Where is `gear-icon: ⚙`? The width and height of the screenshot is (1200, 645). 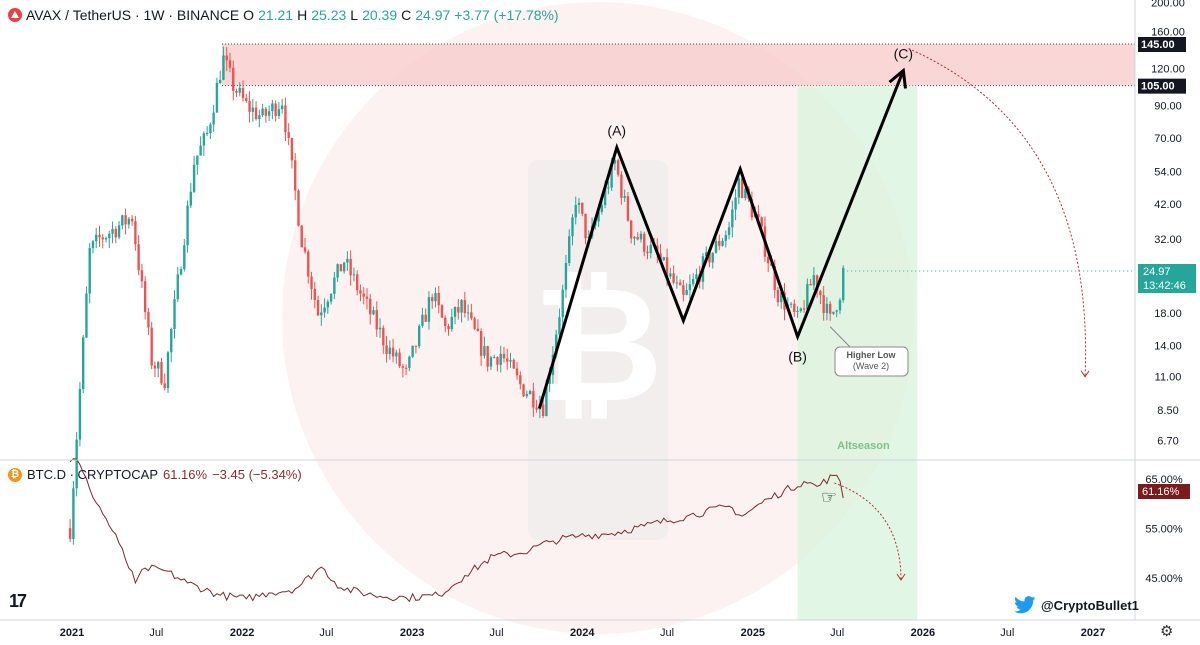 gear-icon: ⚙ is located at coordinates (1167, 631).